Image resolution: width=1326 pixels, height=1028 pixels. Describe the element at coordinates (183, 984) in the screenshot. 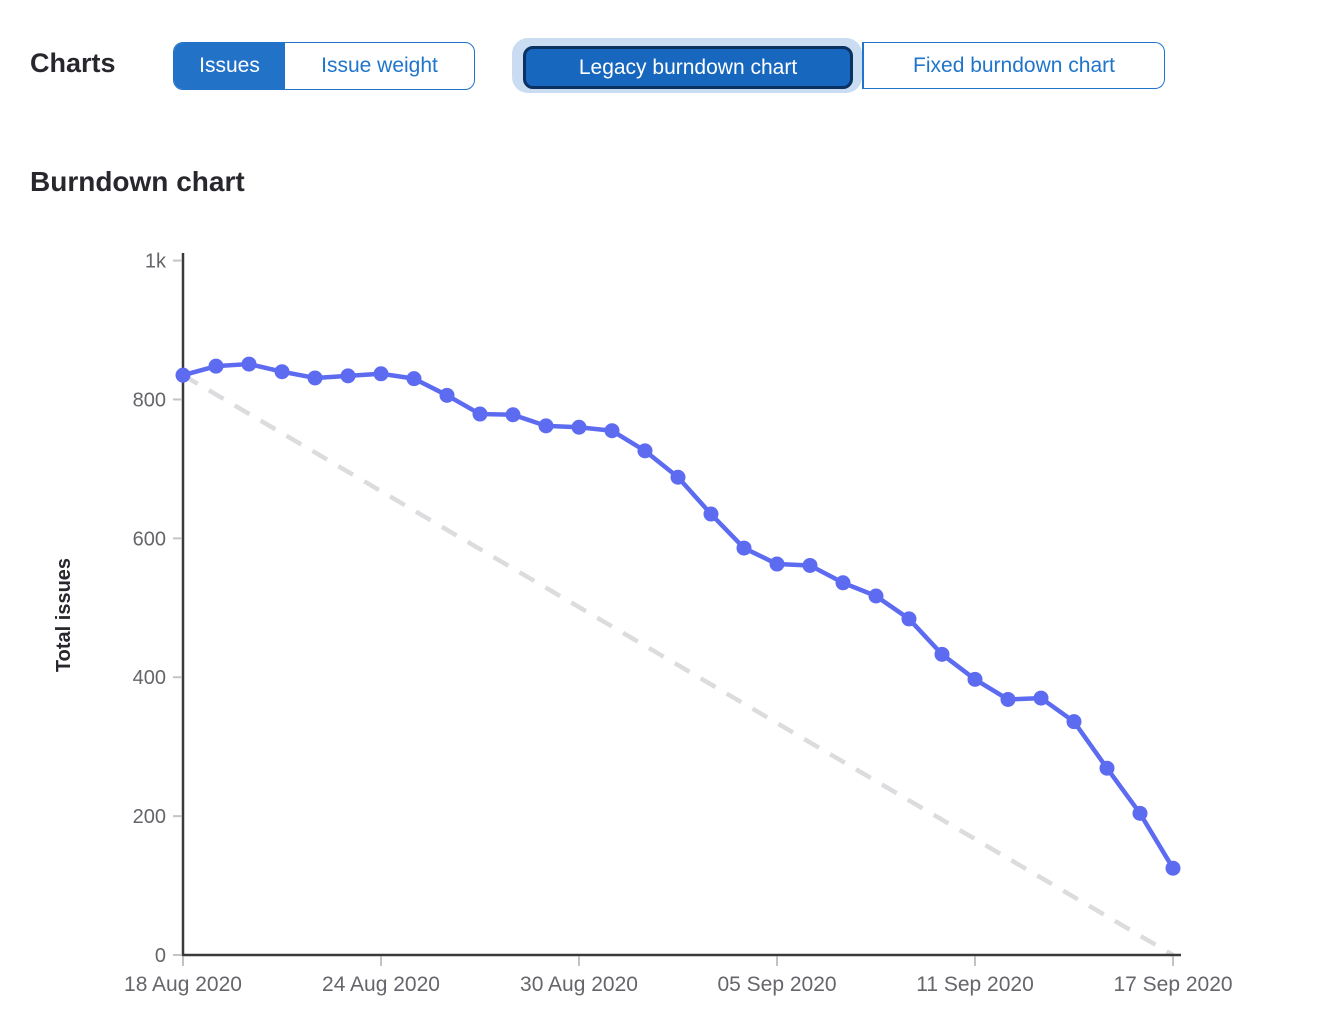

I see `x-tick-label: 18 Aug 2020` at that location.